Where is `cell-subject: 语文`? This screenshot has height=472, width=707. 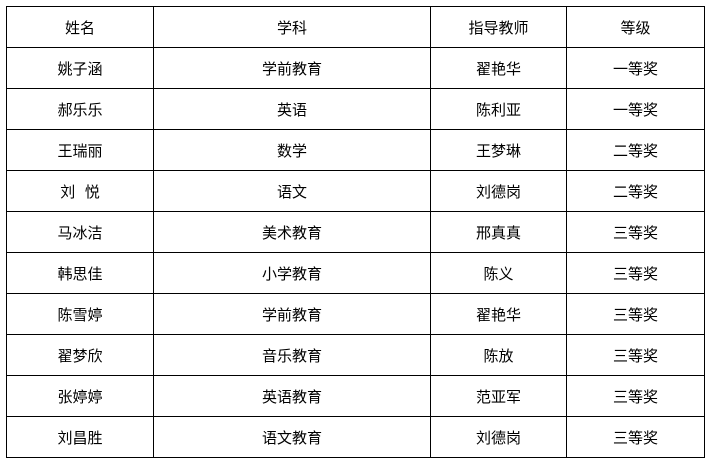 cell-subject: 语文 is located at coordinates (292, 191).